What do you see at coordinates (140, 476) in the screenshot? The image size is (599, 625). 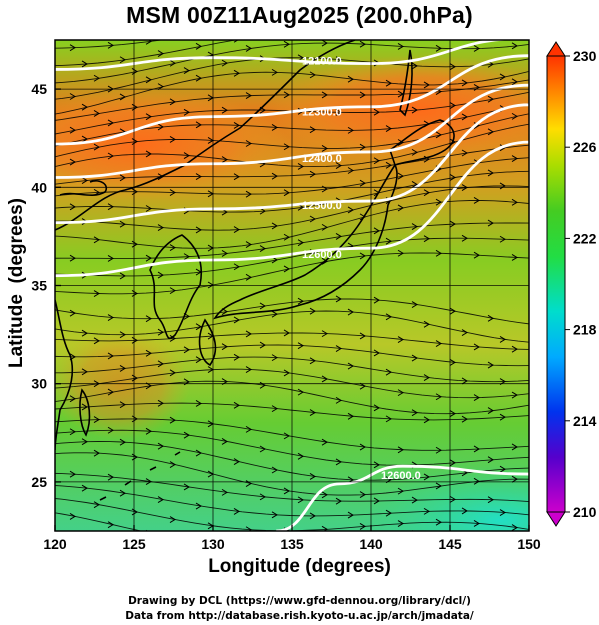 I see `coast-ryukyu` at bounding box center [140, 476].